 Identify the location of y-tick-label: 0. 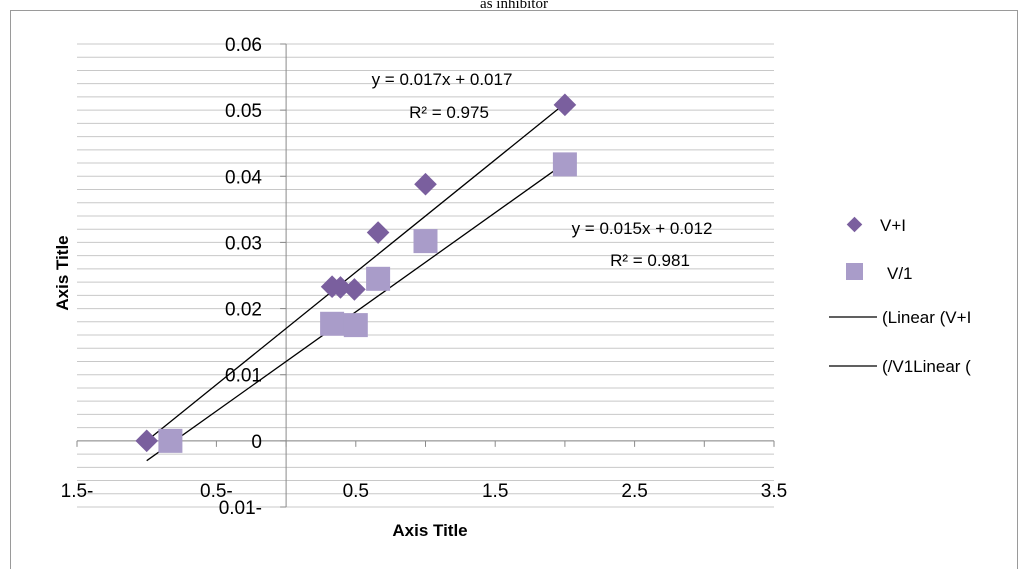
(256, 442).